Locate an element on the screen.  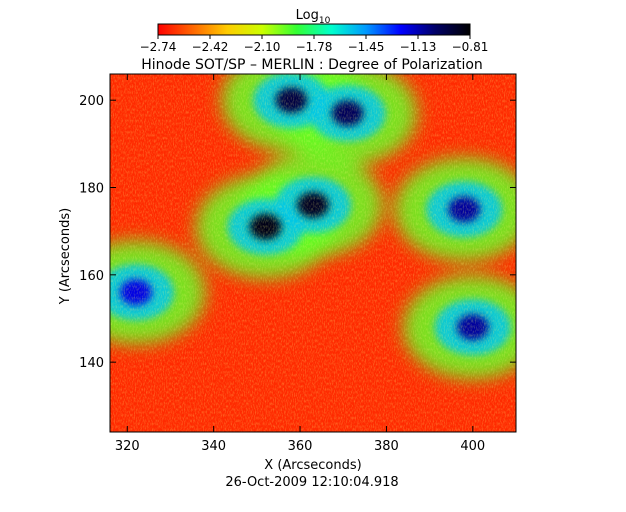
x-tick-label: 340 is located at coordinates (213, 446).